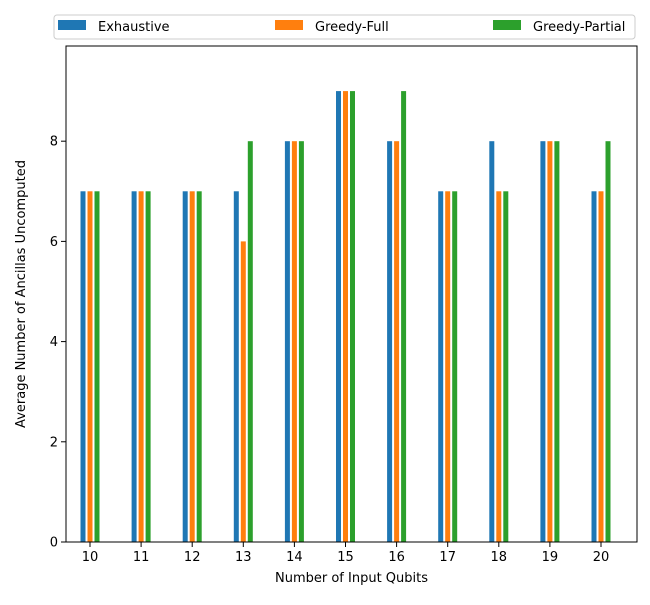 Image resolution: width=650 pixels, height=605 pixels. What do you see at coordinates (134, 27) in the screenshot?
I see `legend-label-exhaustive: Exhaustive` at bounding box center [134, 27].